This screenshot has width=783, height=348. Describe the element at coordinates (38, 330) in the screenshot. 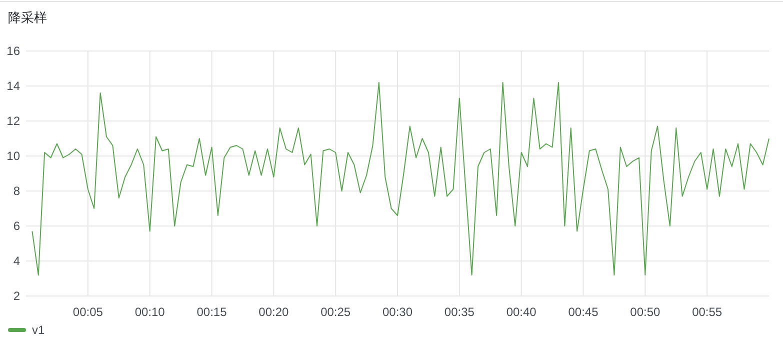

I see `legend-label: v1` at that location.